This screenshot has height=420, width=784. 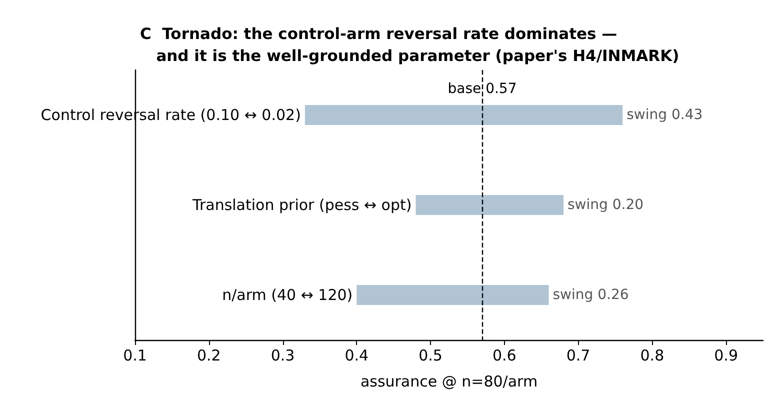 I want to click on x-tick-label: 0.7, so click(x=578, y=355).